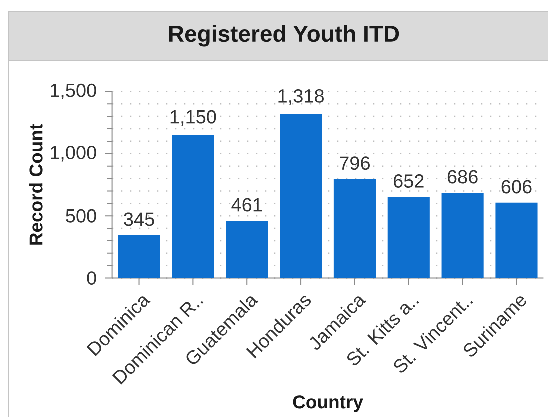 This screenshot has height=417, width=548. I want to click on data-label: 652, so click(409, 181).